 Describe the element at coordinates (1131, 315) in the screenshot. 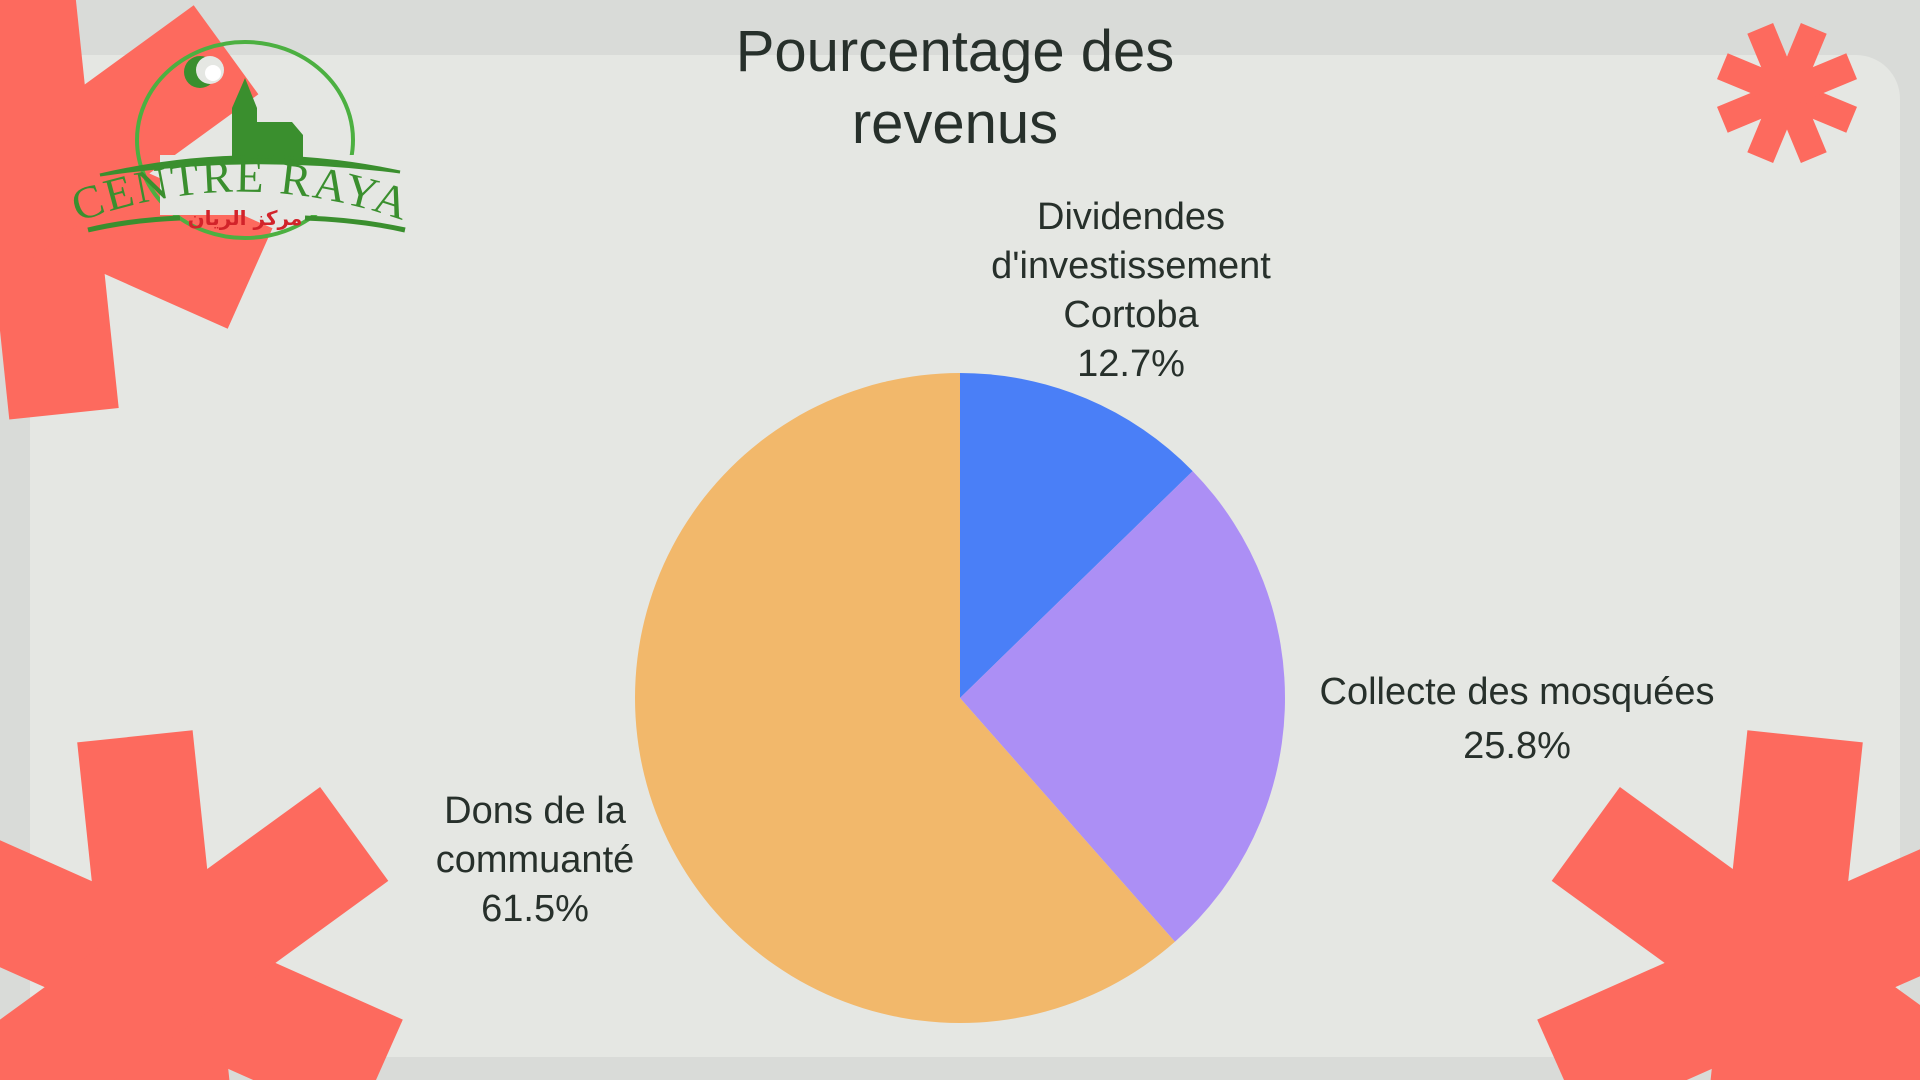

I see `label-line: Cortoba` at that location.